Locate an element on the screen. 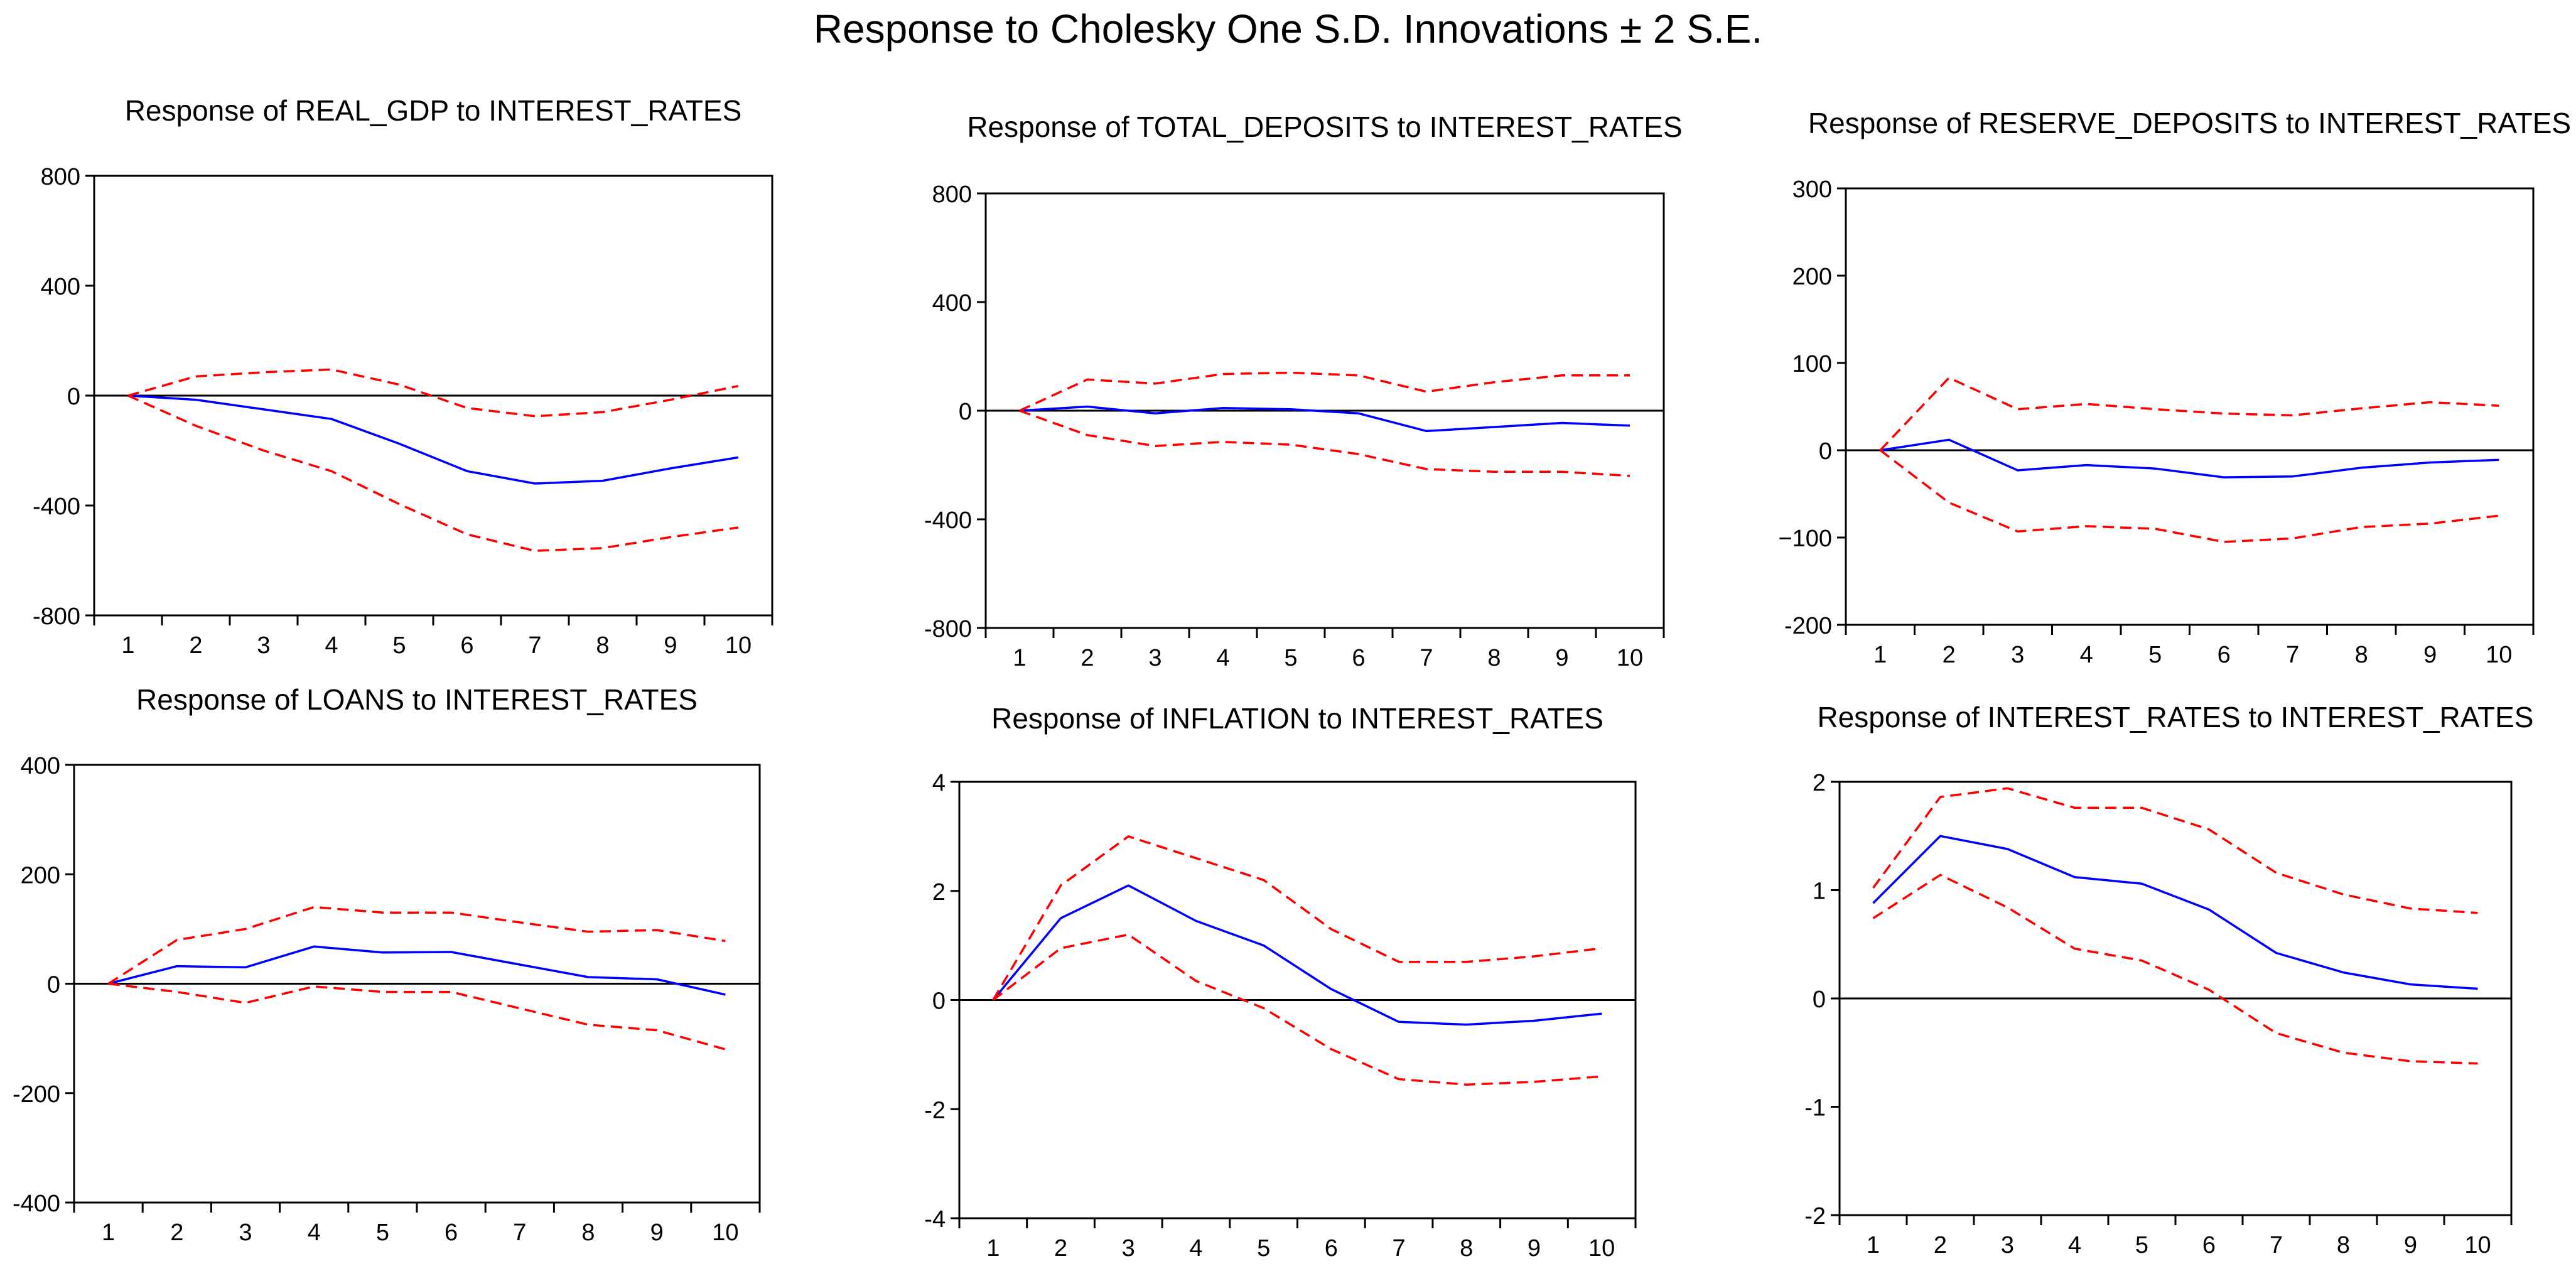 Image resolution: width=2576 pixels, height=1271 pixels. plot-frame is located at coordinates (2190, 406).